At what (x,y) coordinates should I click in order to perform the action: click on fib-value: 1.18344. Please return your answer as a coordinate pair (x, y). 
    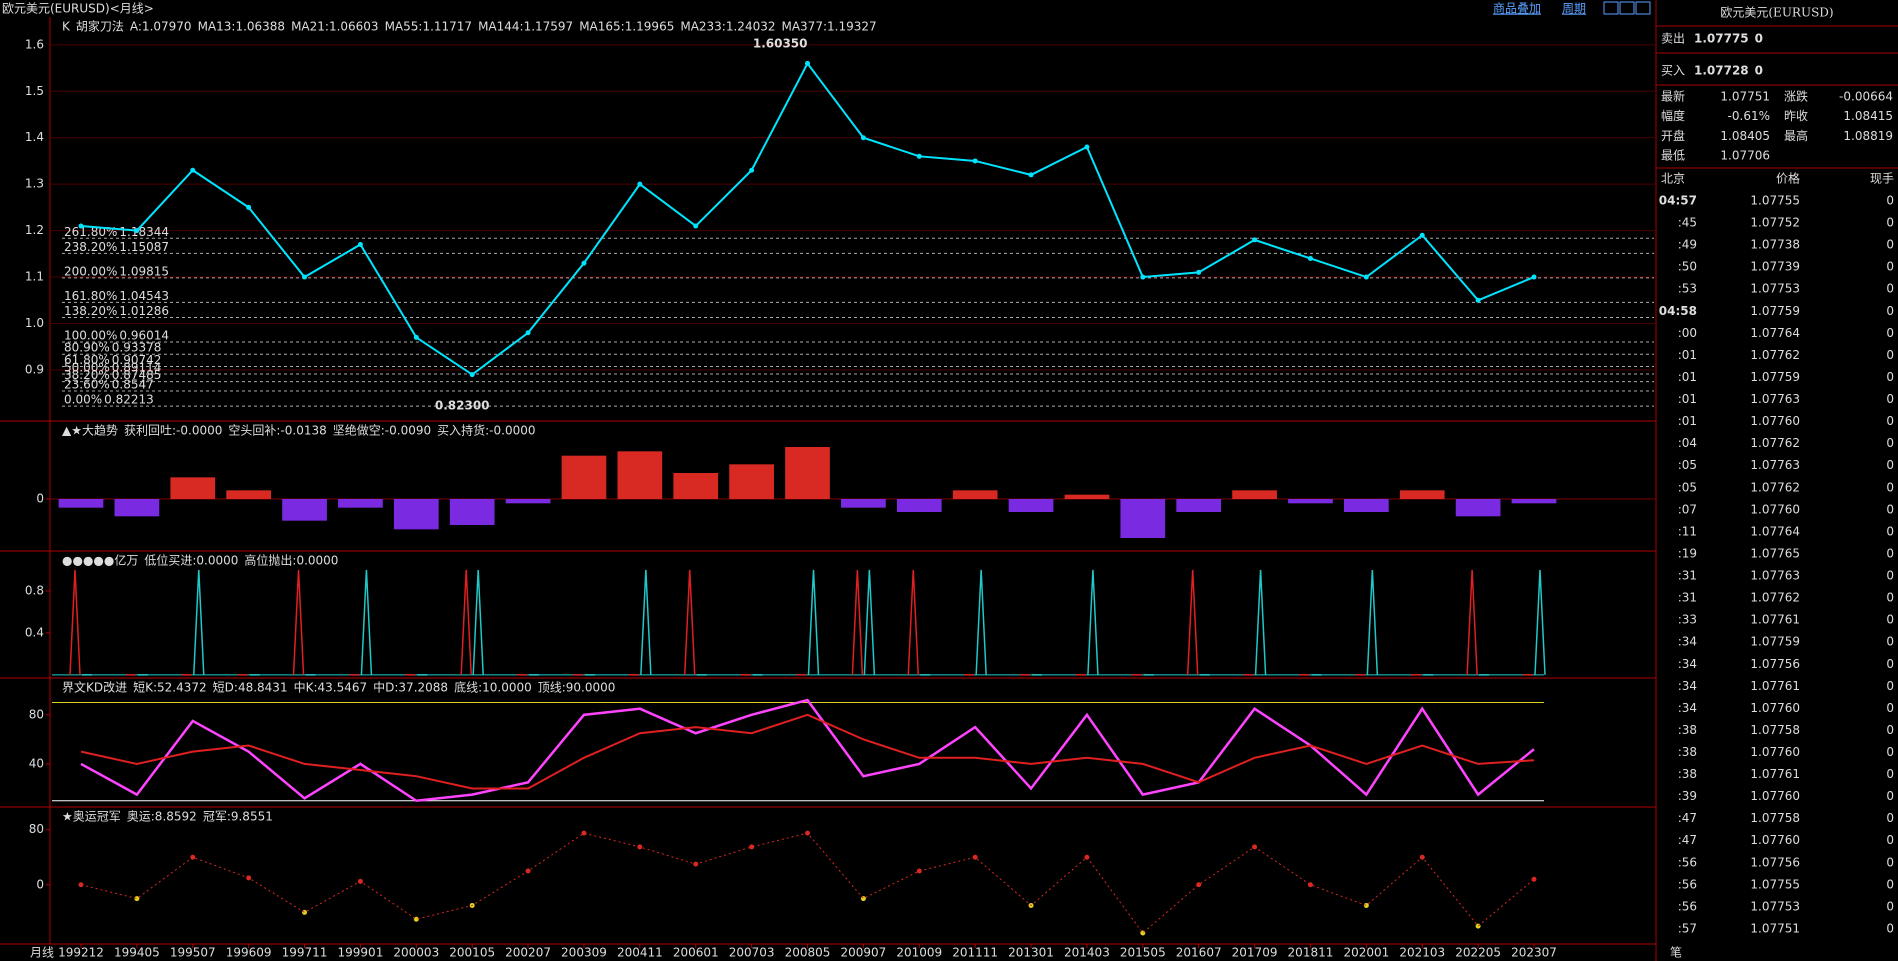
    Looking at the image, I should click on (144, 232).